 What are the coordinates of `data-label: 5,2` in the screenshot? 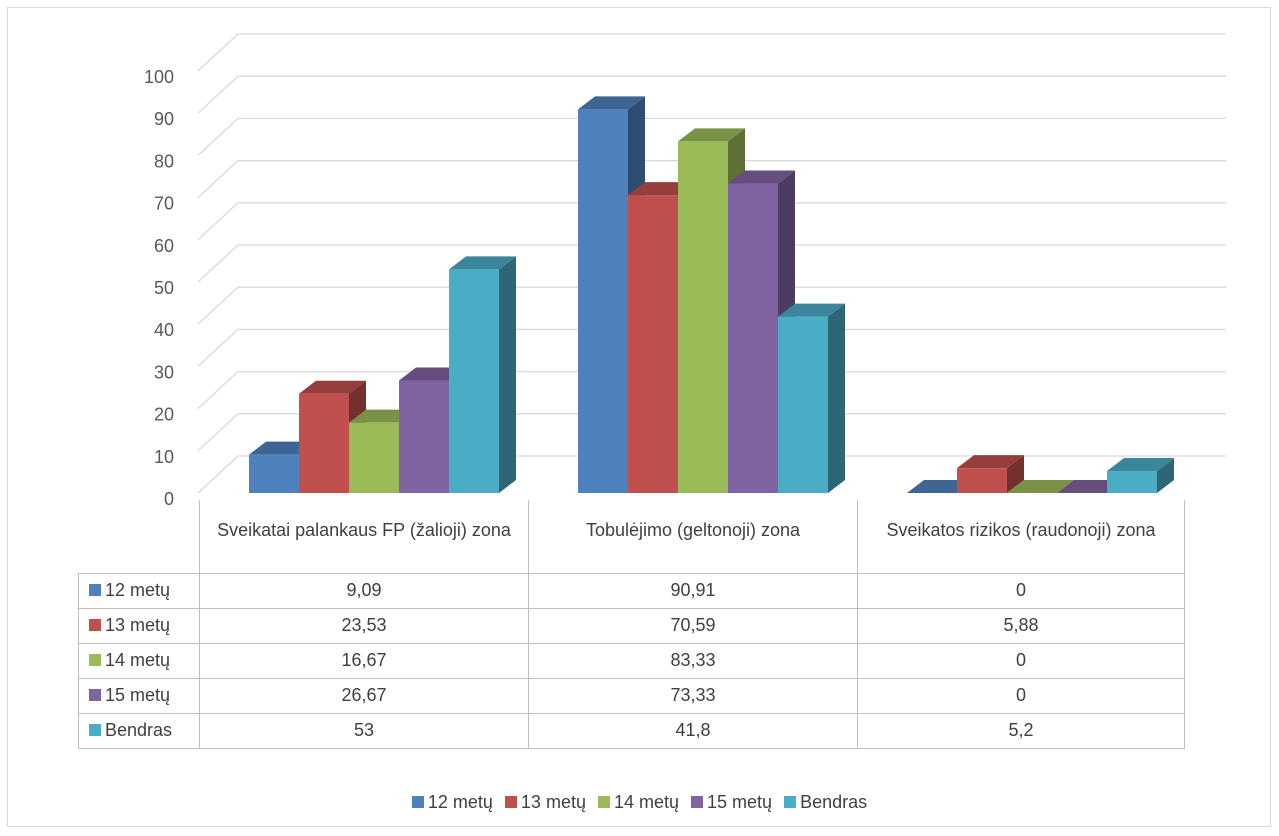 It's located at (1021, 730).